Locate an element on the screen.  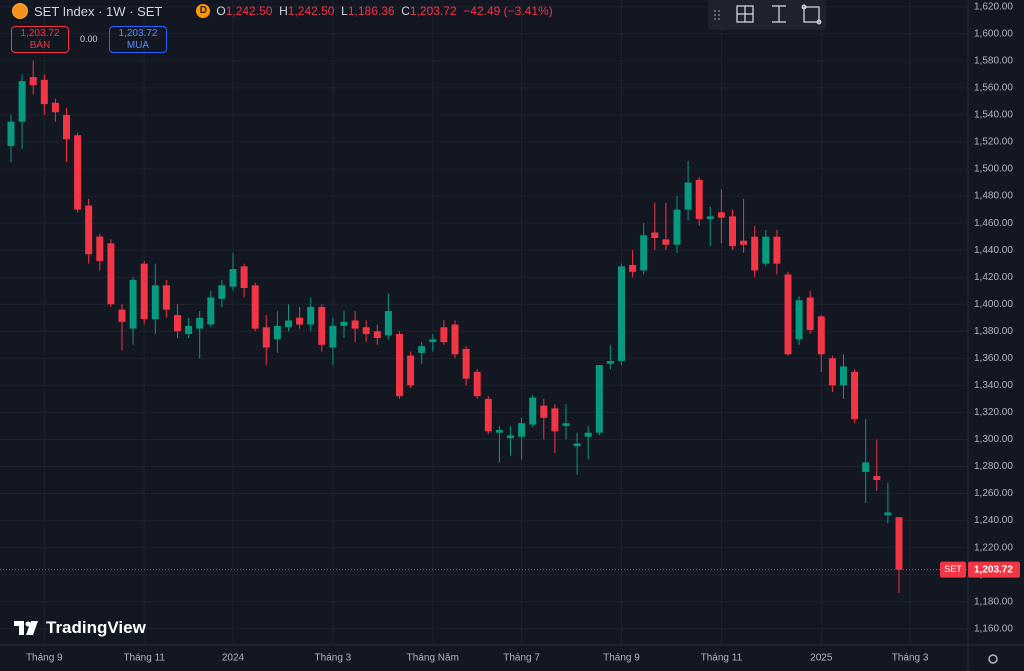
buy-button: 1,203.72 MUA is located at coordinates (138, 39).